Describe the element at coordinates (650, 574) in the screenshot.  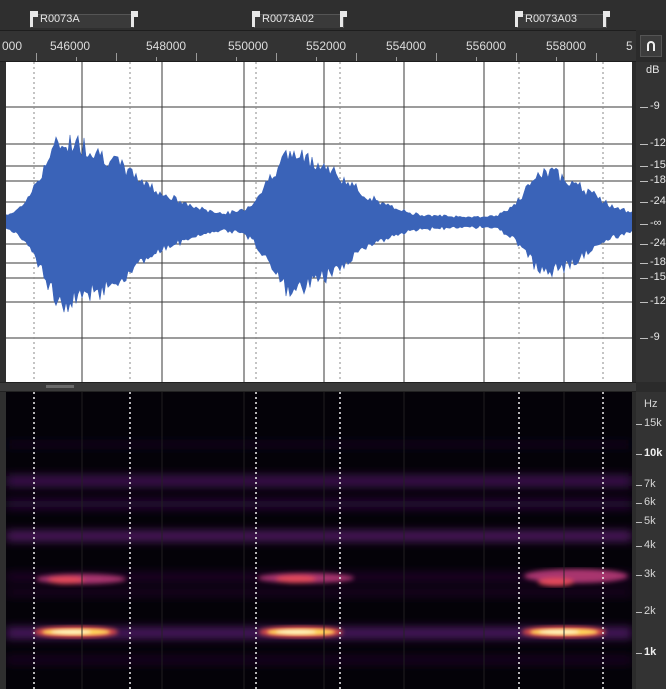
I see `hz-label: 3k` at that location.